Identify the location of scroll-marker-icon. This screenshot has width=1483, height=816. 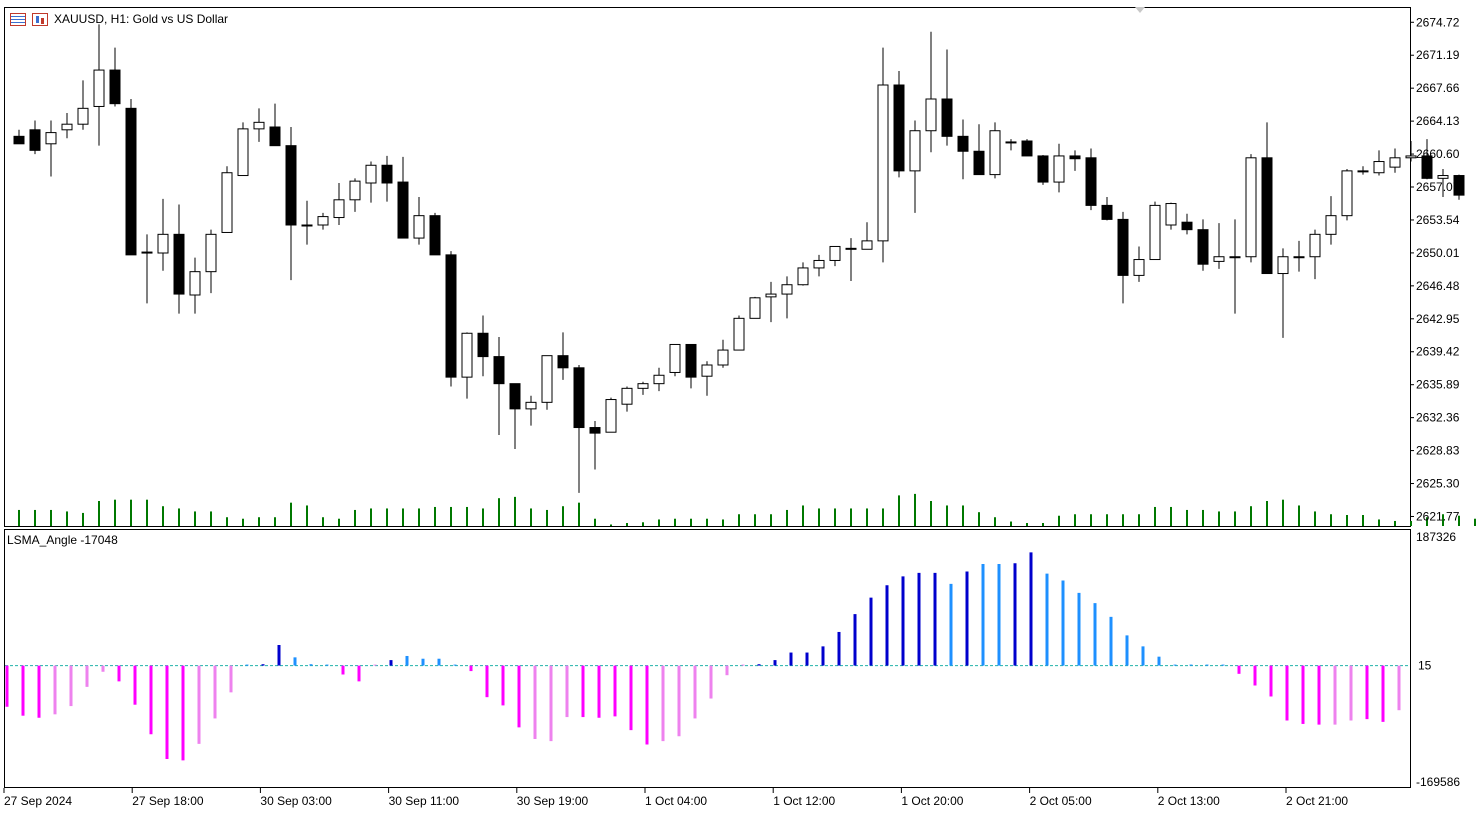
(1140, 10).